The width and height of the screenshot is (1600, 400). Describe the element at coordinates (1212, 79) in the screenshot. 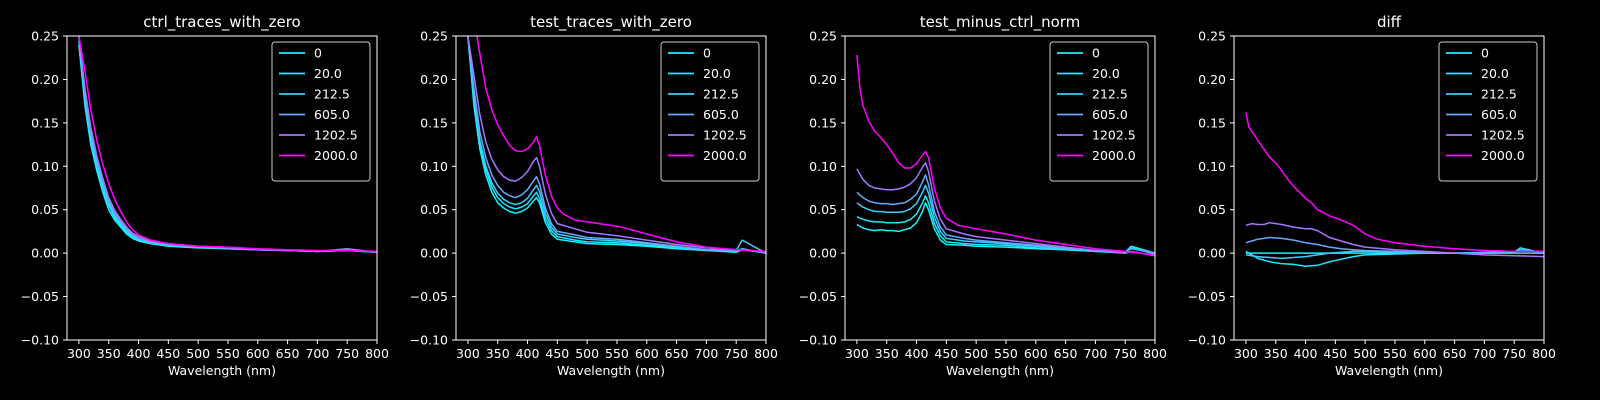

I see `y-tick-label: 0.20` at that location.